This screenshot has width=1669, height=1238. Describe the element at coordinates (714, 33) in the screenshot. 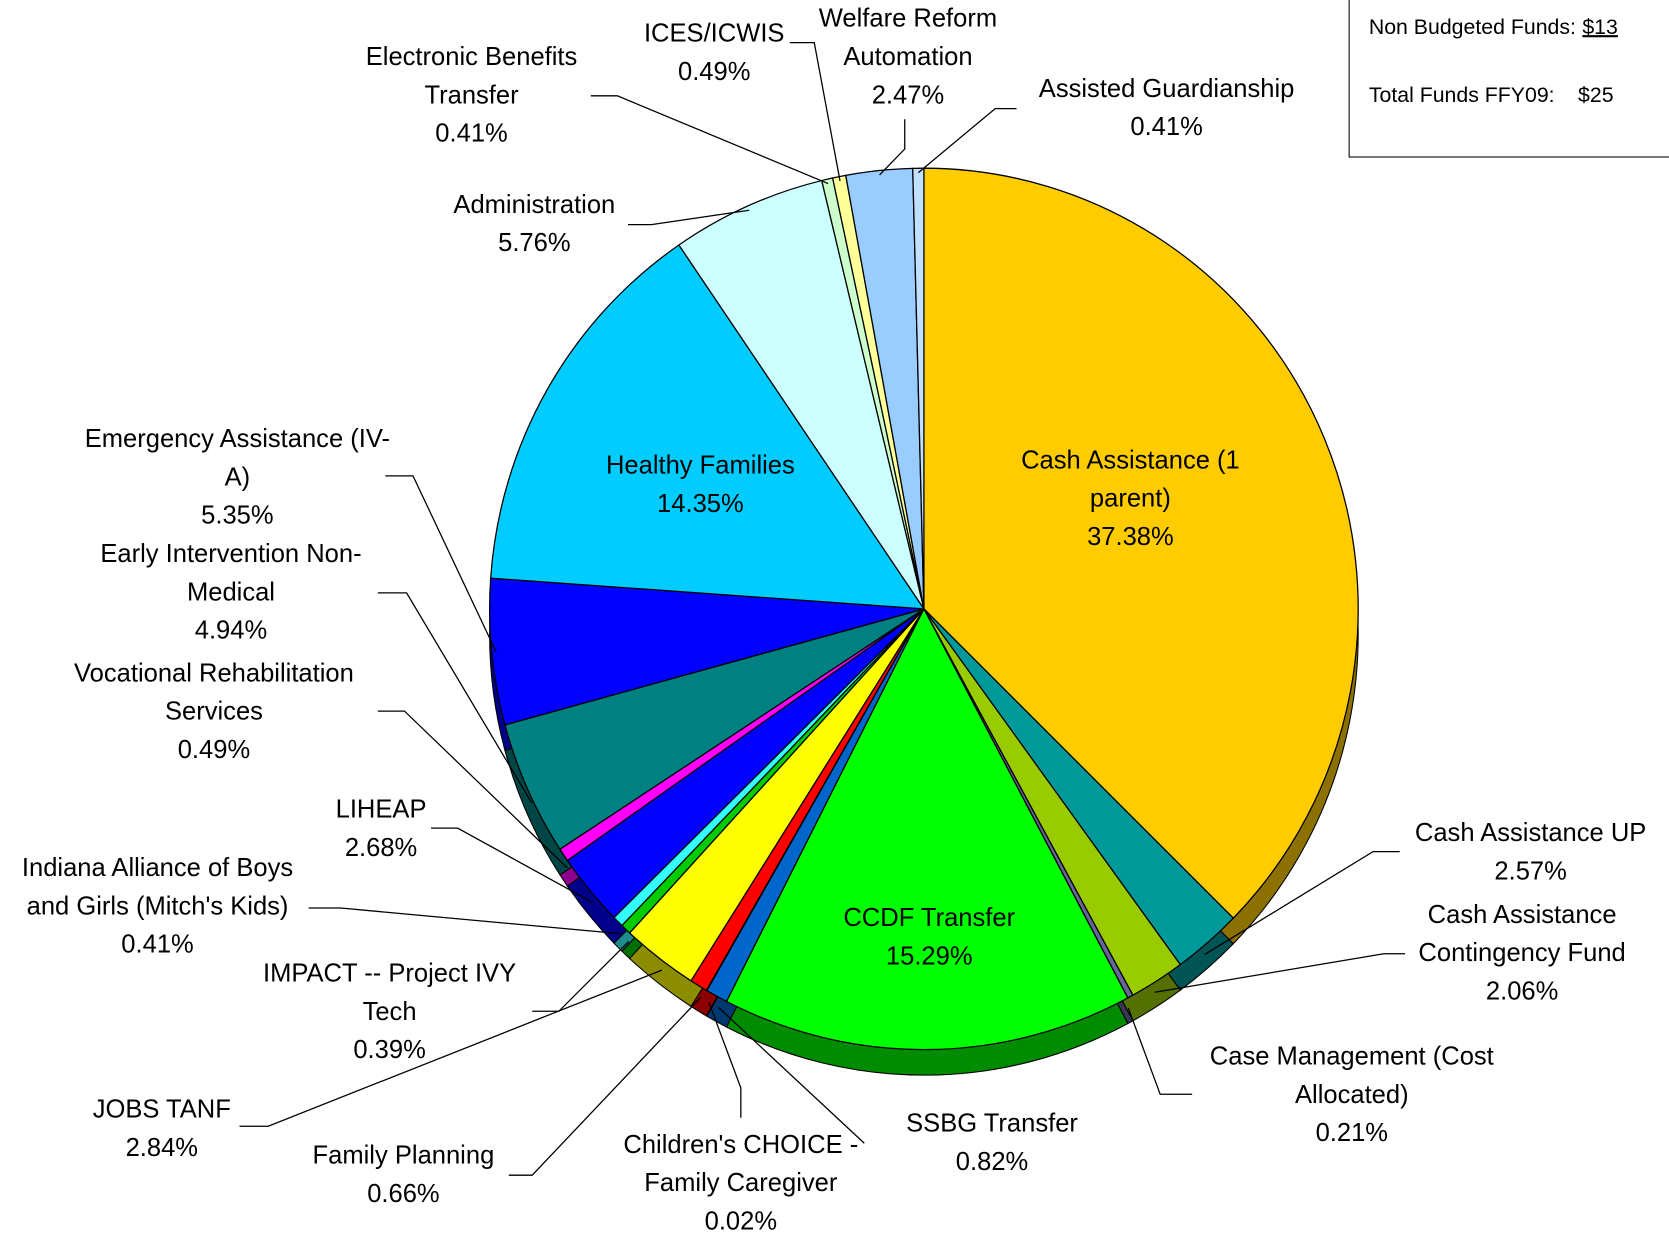

I see `slice-name: ICES/ICWIS` at that location.